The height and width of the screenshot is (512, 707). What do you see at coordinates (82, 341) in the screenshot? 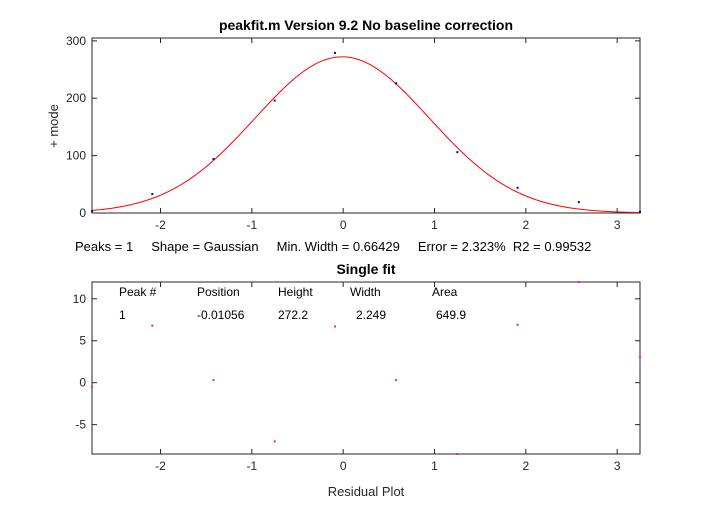
I see `y-tick-label: 5` at bounding box center [82, 341].